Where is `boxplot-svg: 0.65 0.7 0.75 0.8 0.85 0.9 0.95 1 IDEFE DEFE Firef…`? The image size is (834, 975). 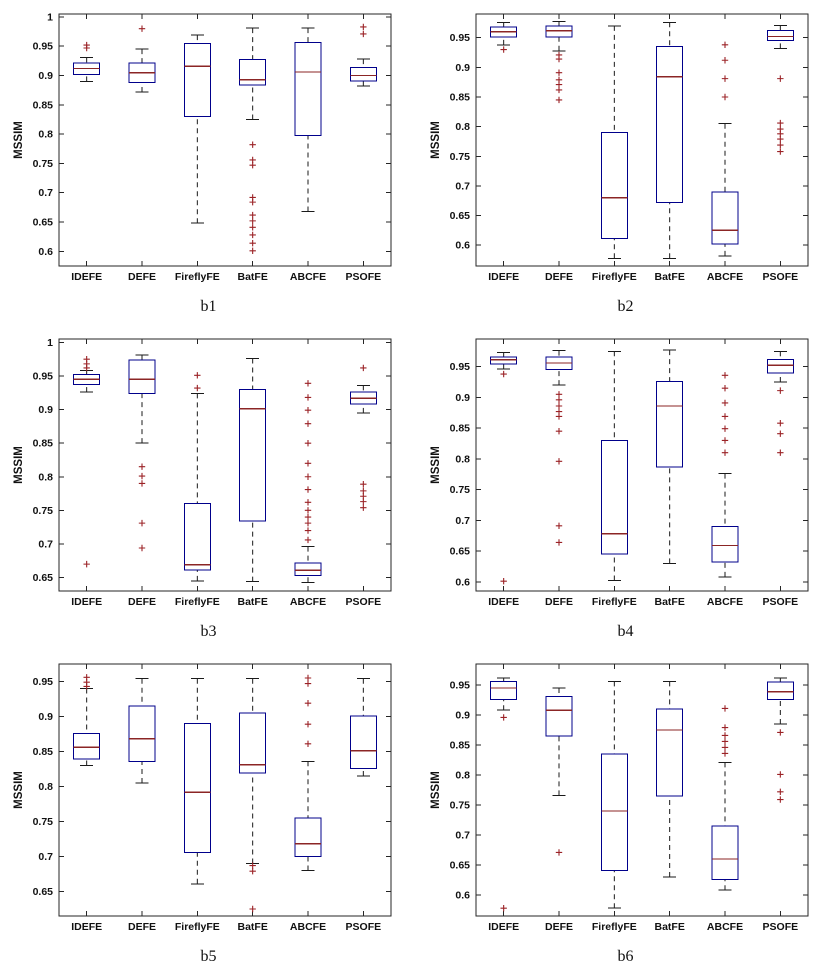 boxplot-svg: 0.65 0.7 0.75 0.8 0.85 0.9 0.95 1 IDEFE DEFE Firef… is located at coordinates (202, 472).